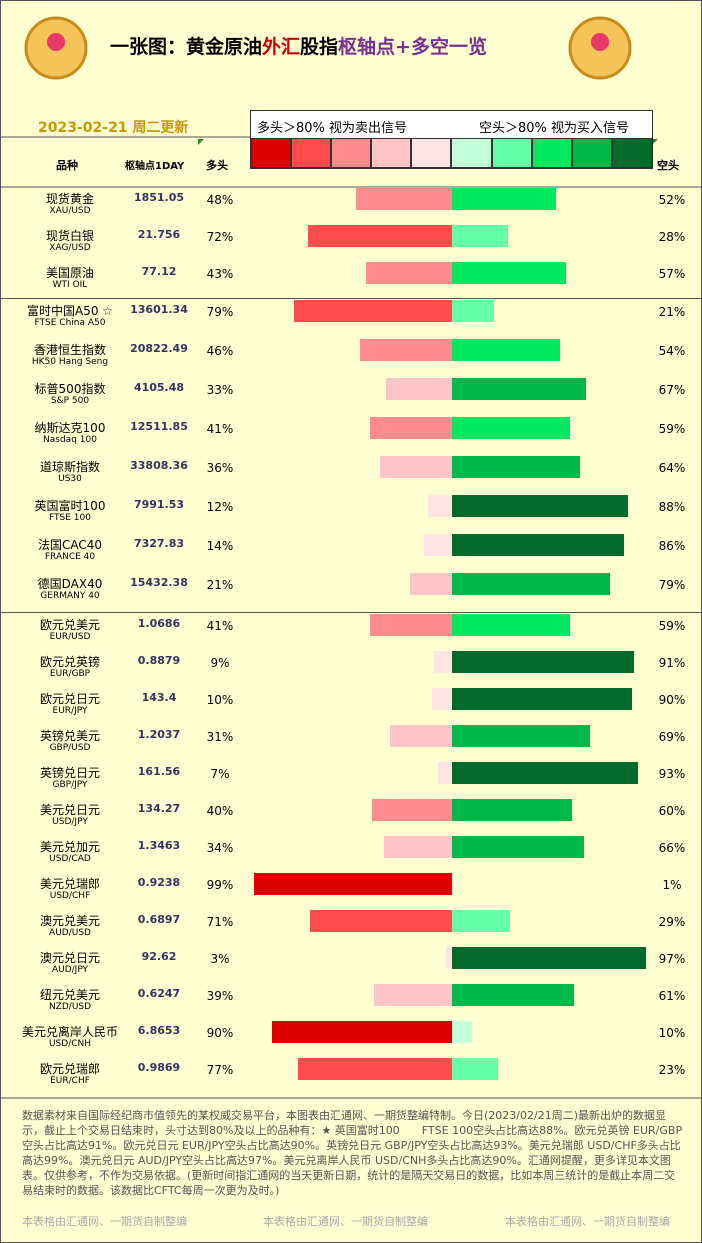 The height and width of the screenshot is (1243, 702). Describe the element at coordinates (672, 274) in the screenshot. I see `short-label: 57%` at that location.